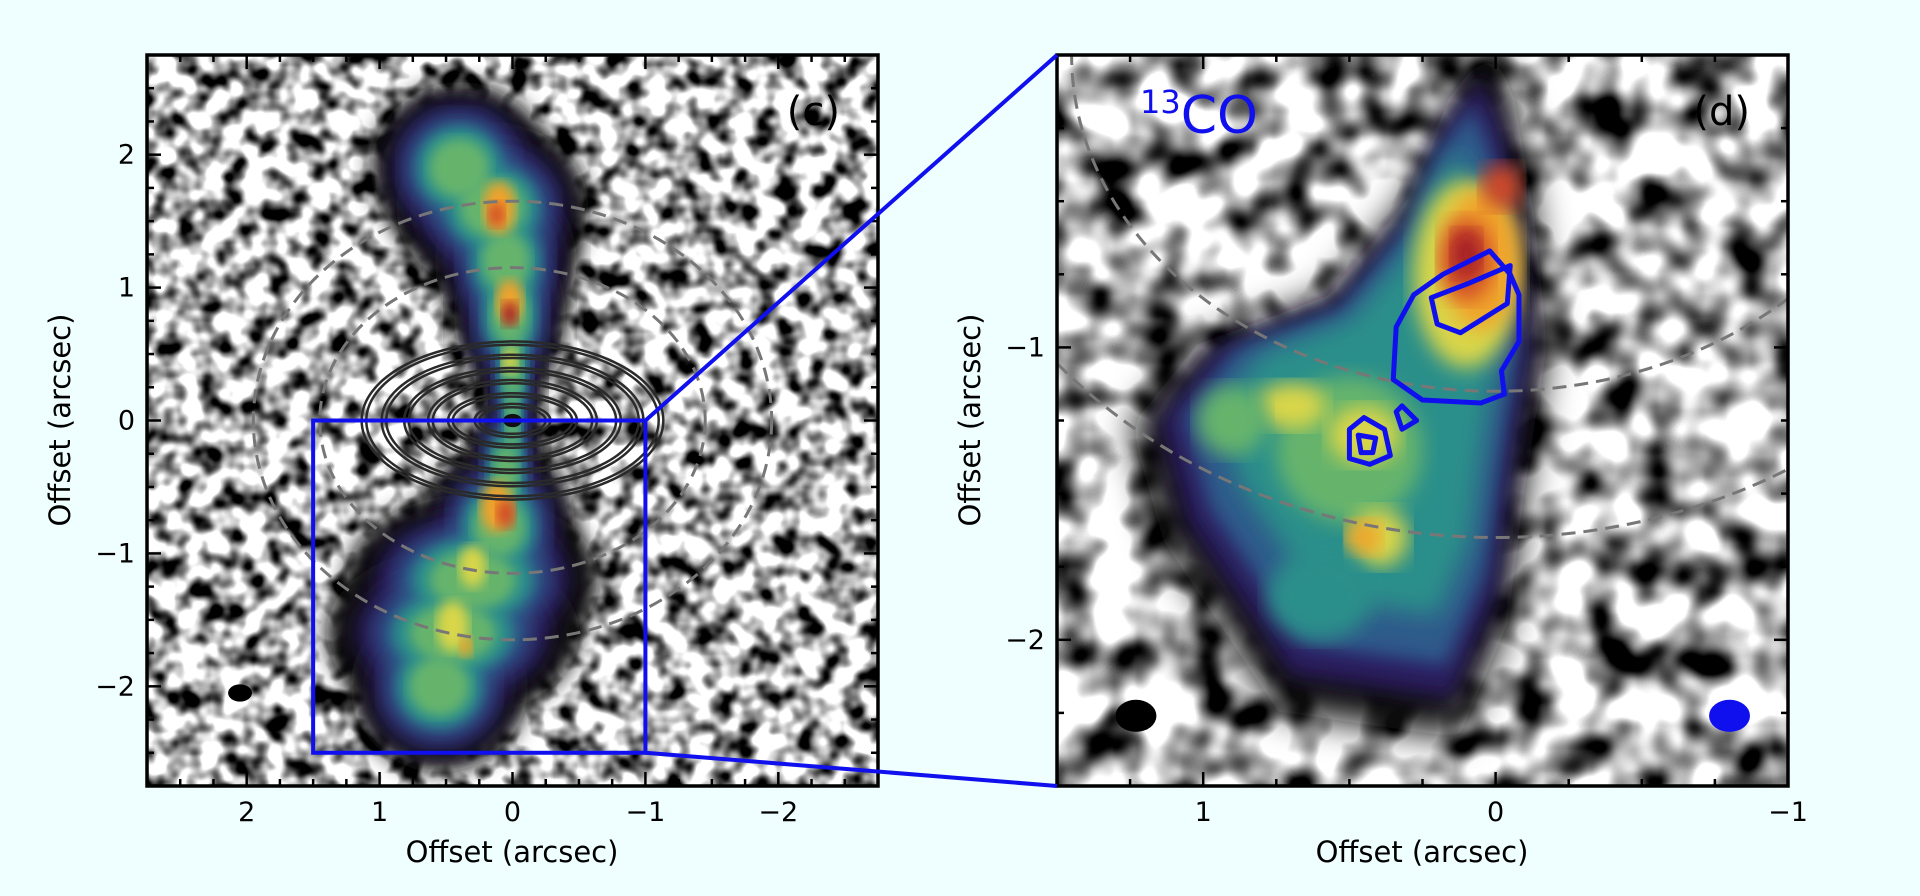 Image resolution: width=1920 pixels, height=896 pixels. I want to click on panel-c-xtick-label: 1, so click(379, 812).